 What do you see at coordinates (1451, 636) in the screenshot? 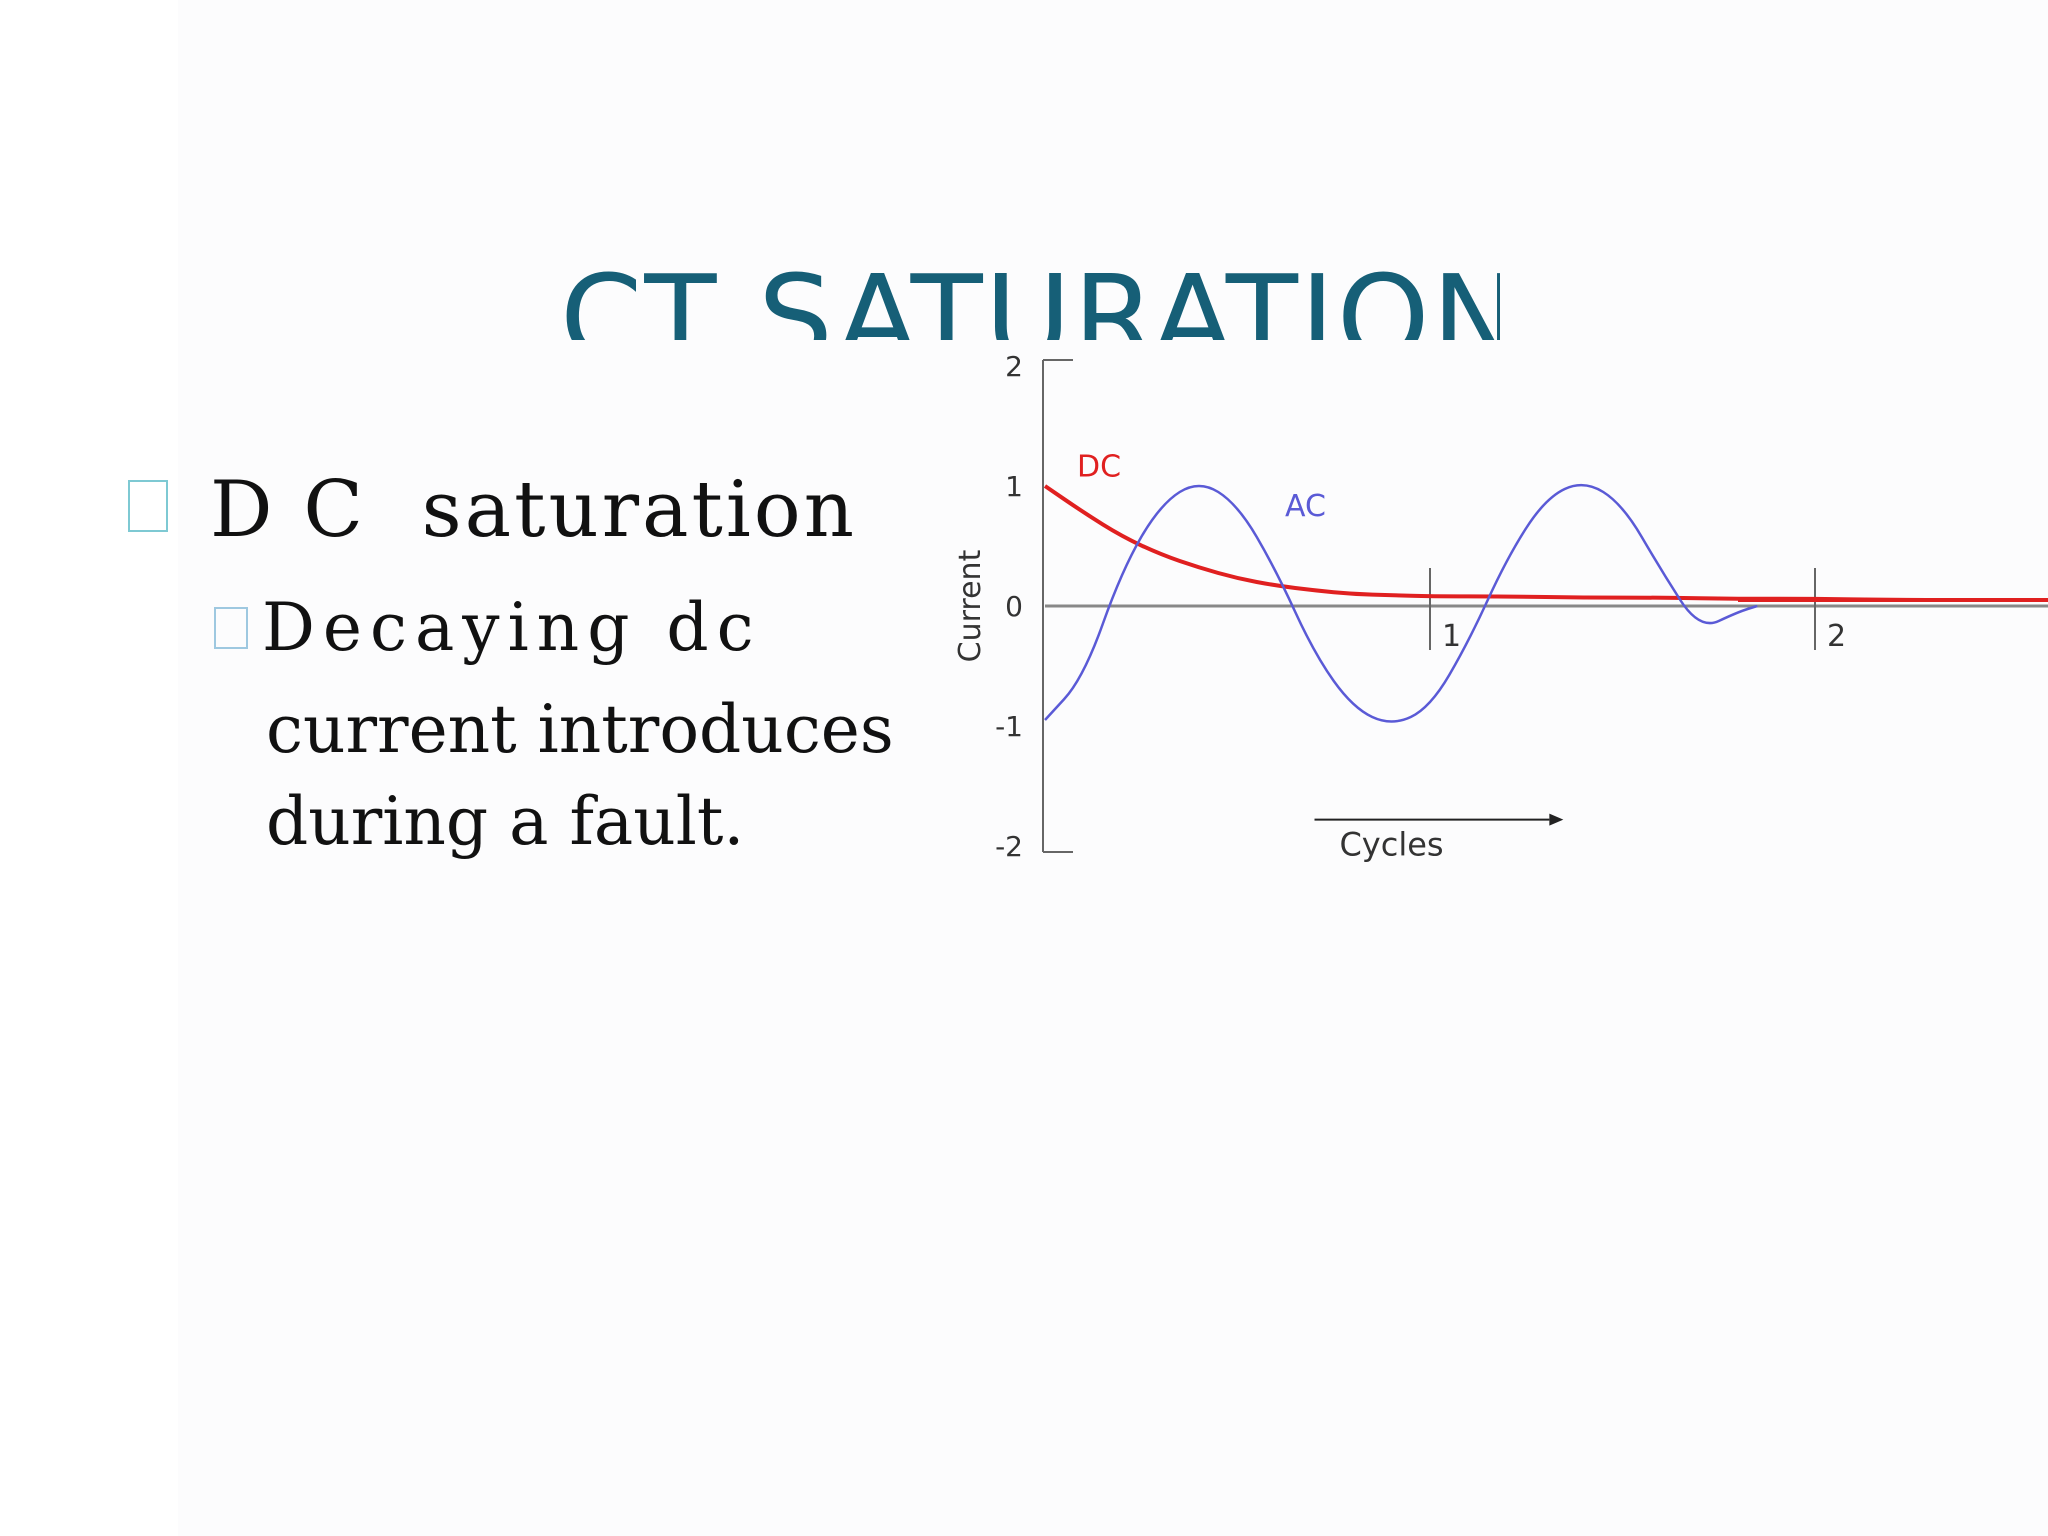
I see `cycle-marker-label: 1` at bounding box center [1451, 636].